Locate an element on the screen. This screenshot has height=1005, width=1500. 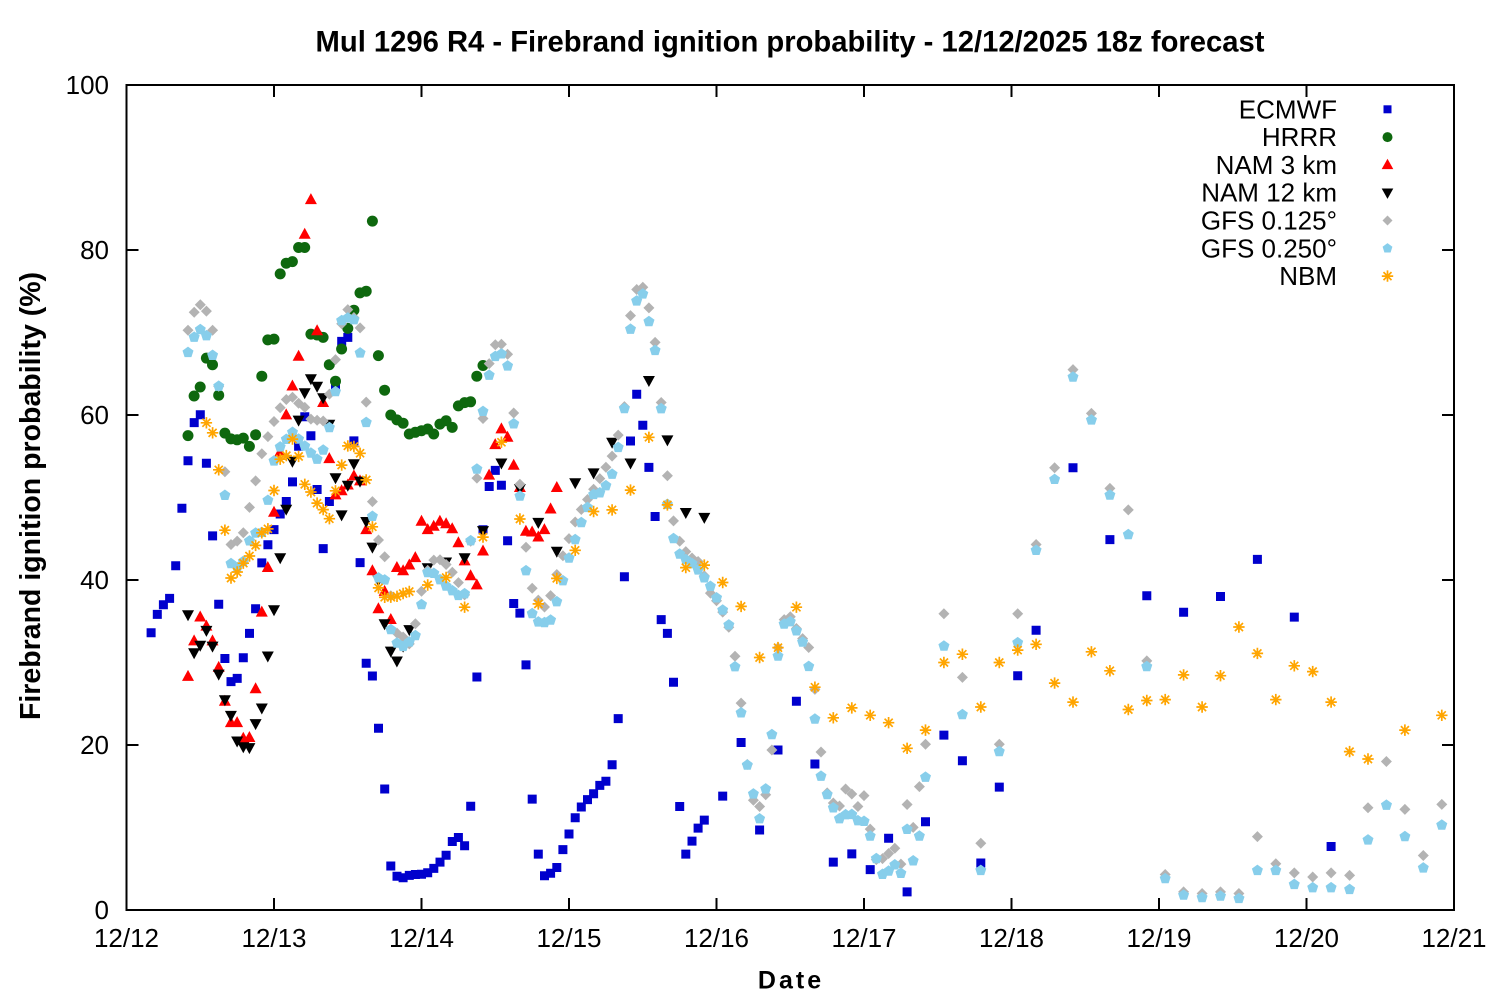
svg-text: 60 is located at coordinates (94, 415).